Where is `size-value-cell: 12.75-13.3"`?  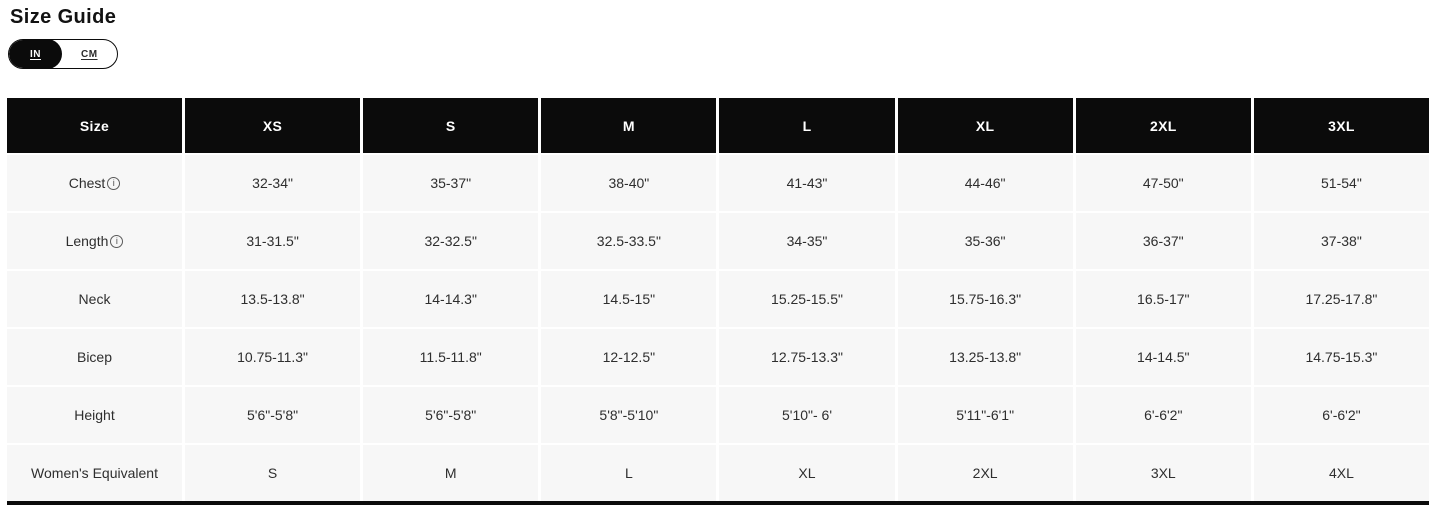
size-value-cell: 12.75-13.3" is located at coordinates (807, 357).